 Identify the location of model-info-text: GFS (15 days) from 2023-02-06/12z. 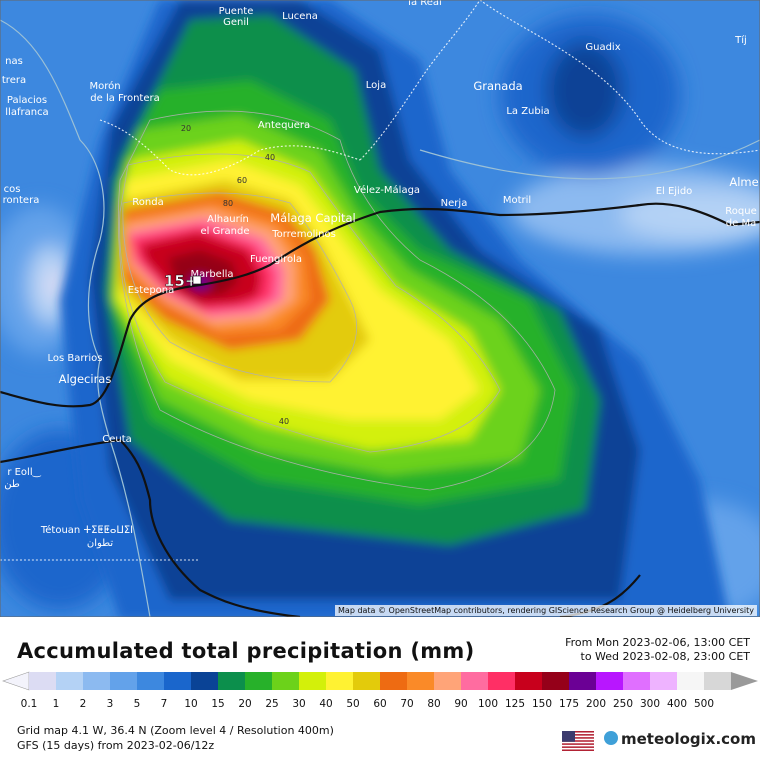
(116, 745).